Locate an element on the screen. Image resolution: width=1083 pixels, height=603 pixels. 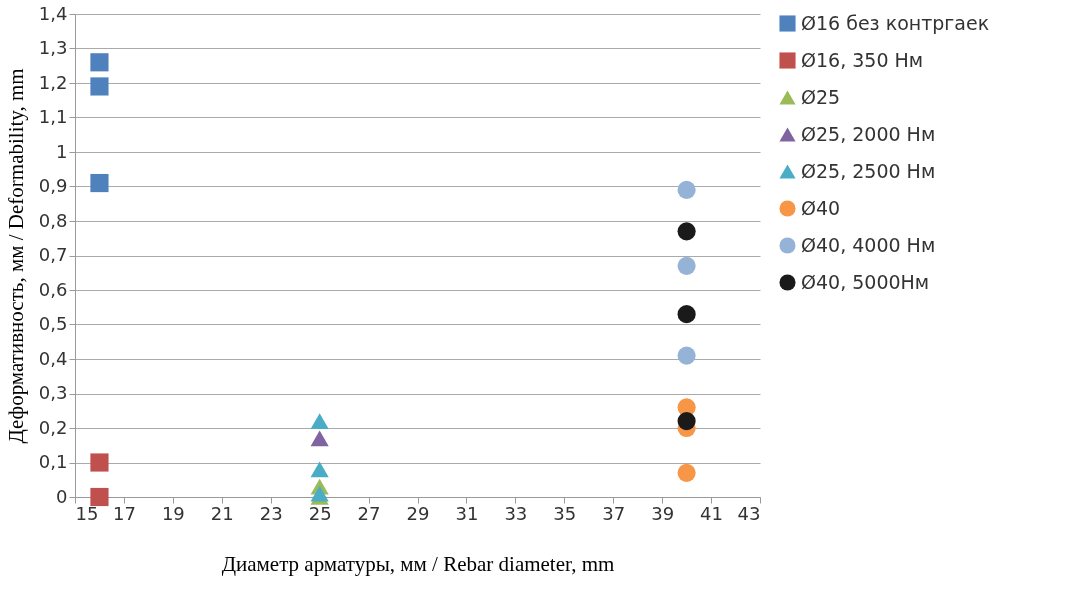
y-tick-label: 0,3 is located at coordinates (53, 392).